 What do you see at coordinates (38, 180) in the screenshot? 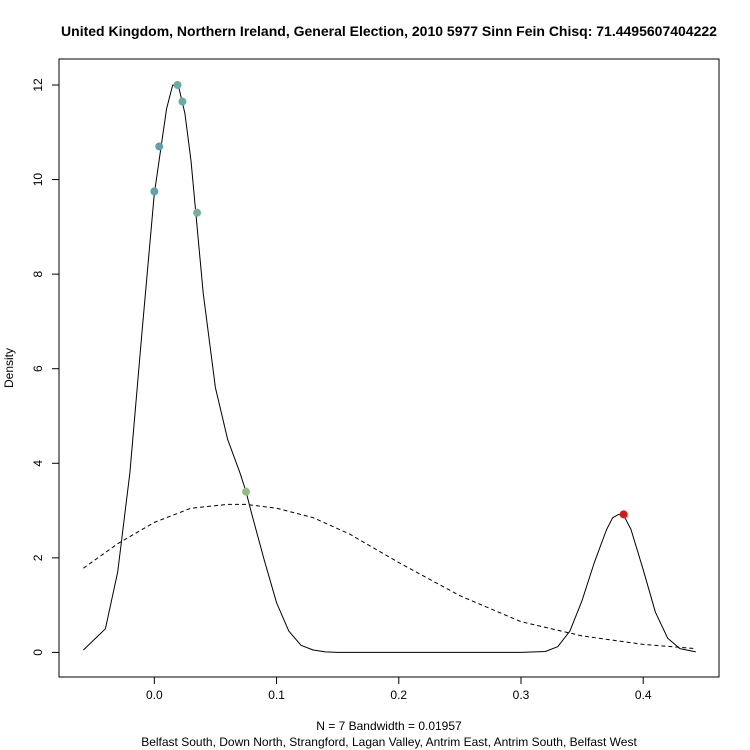
I see `y-tick-label: 10` at bounding box center [38, 180].